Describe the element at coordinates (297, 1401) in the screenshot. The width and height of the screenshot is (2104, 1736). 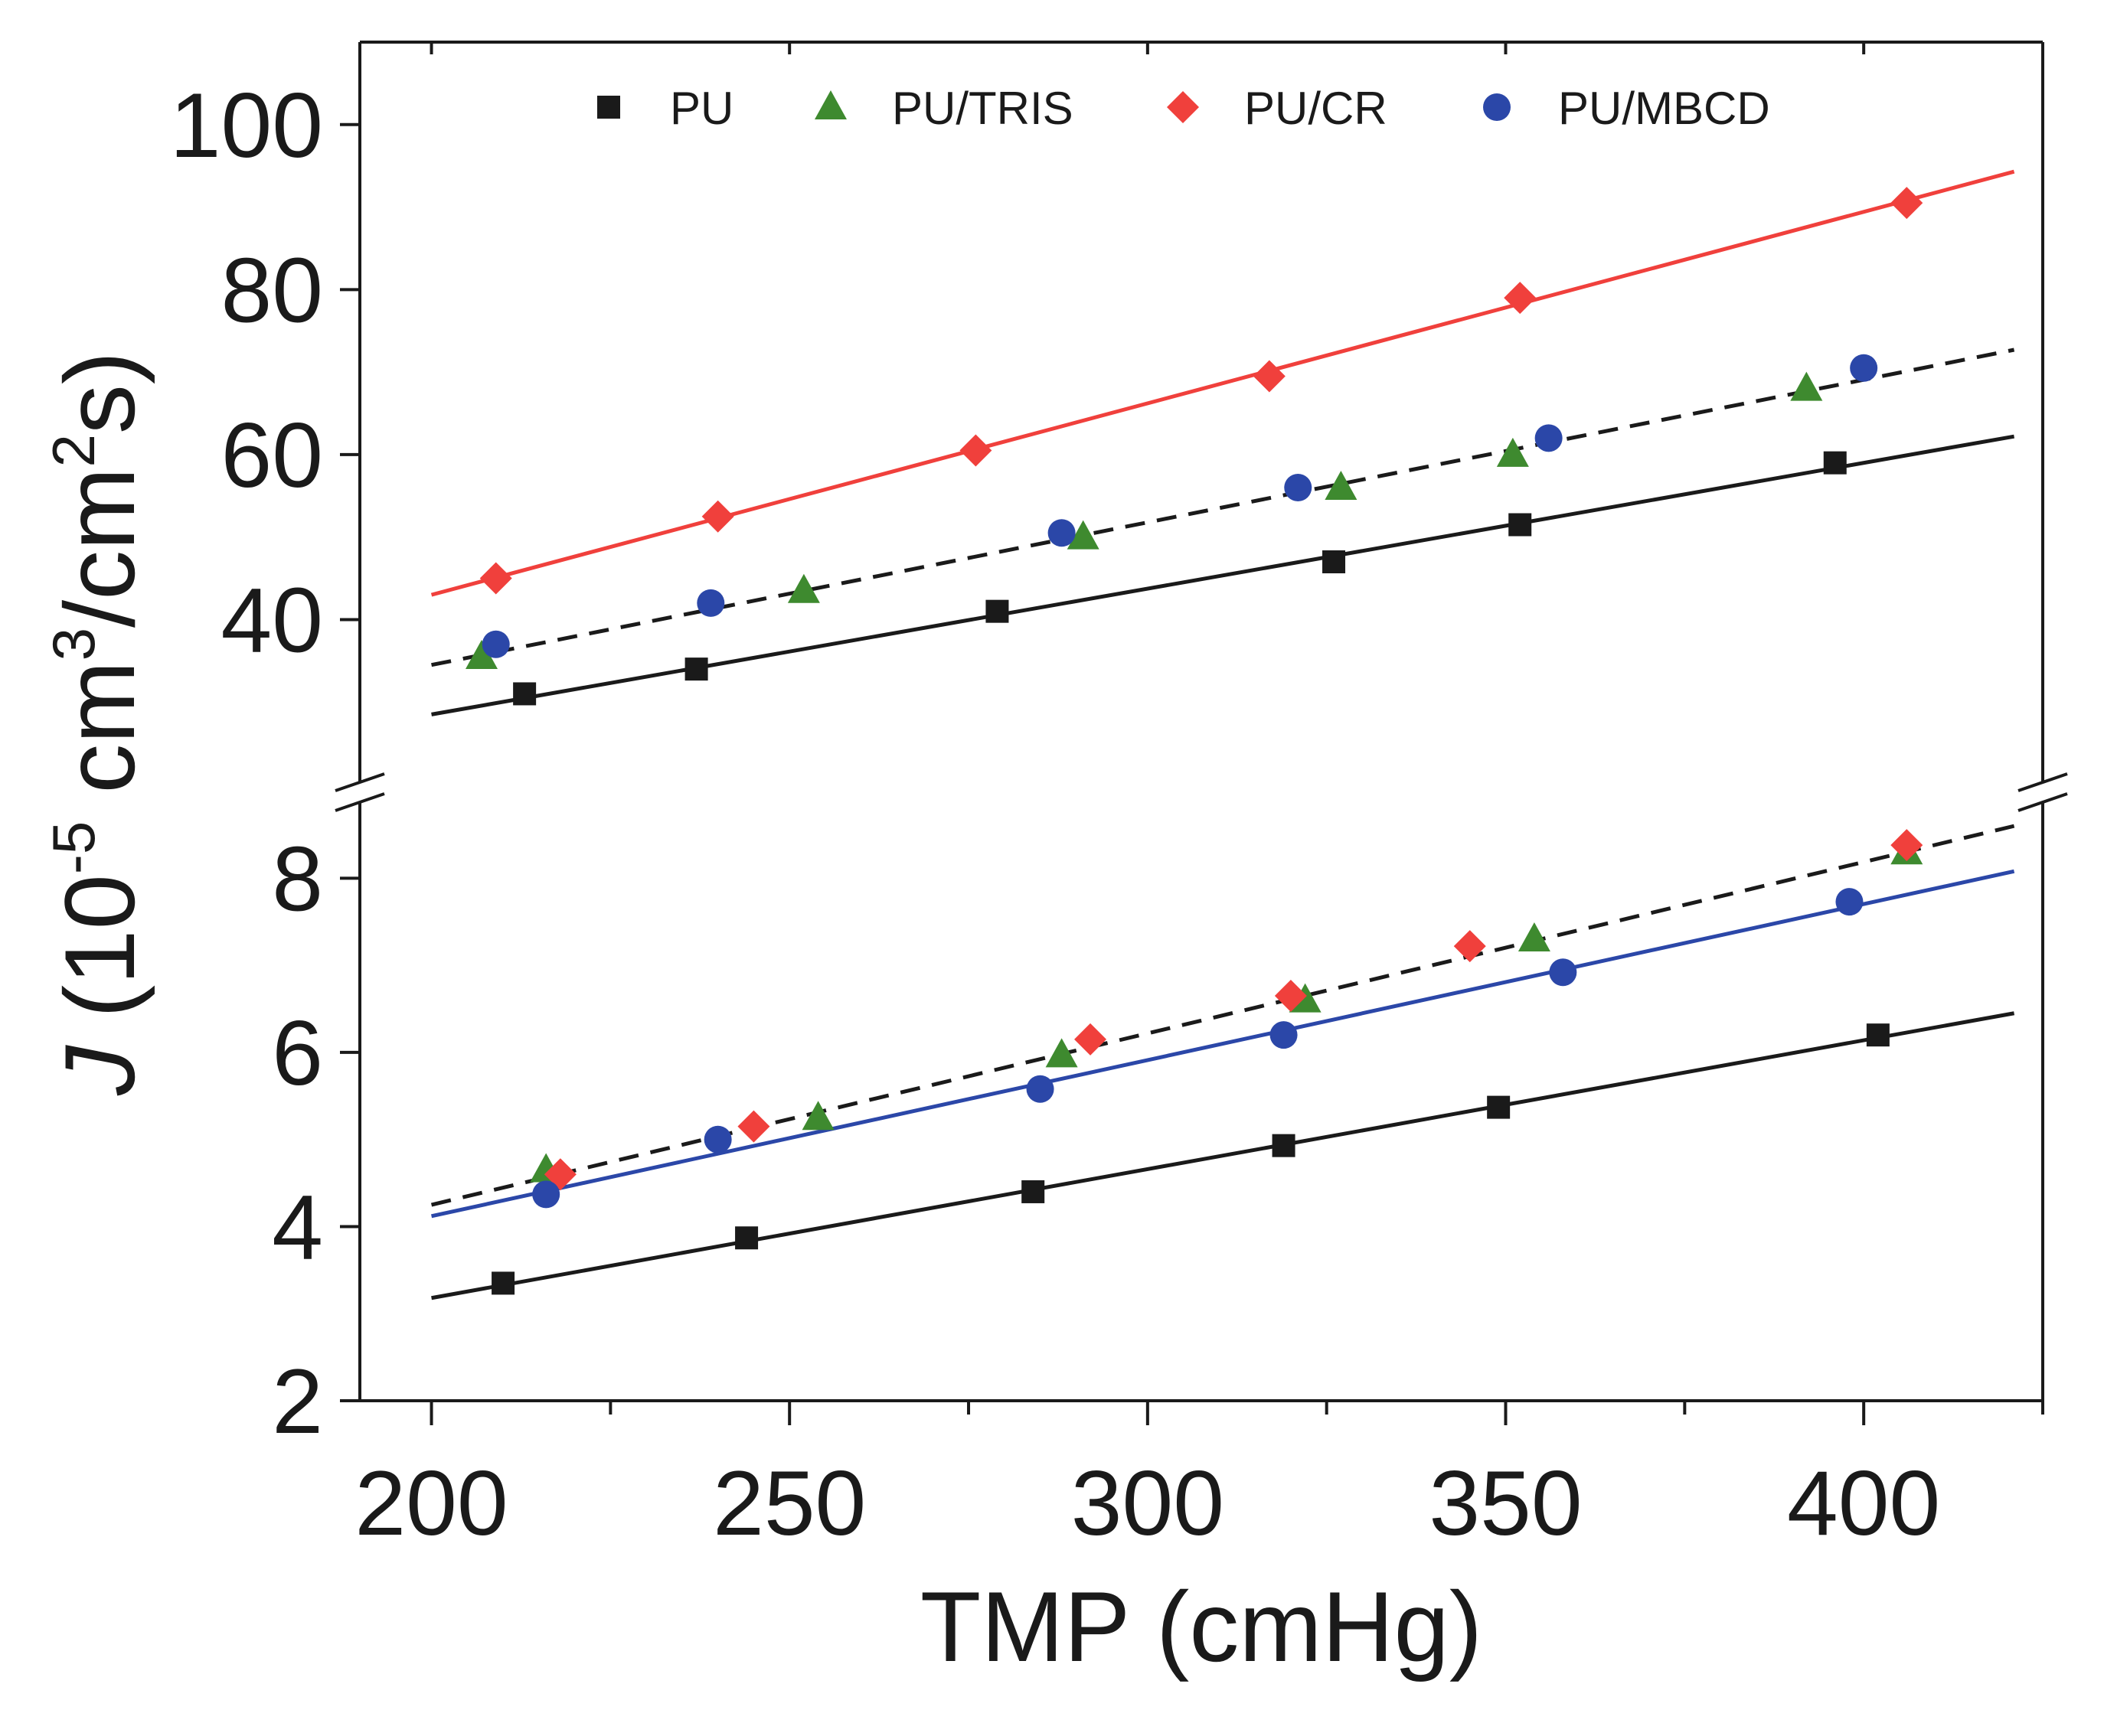
I see `y-tick-label: 2` at that location.